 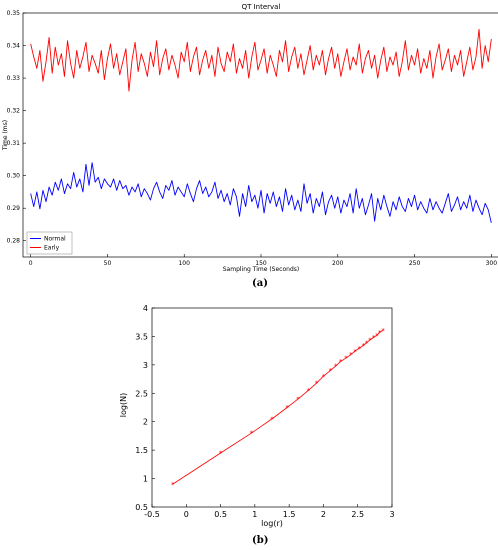 What do you see at coordinates (141, 393) in the screenshot?
I see `y-tick-label: 2.5` at bounding box center [141, 393].